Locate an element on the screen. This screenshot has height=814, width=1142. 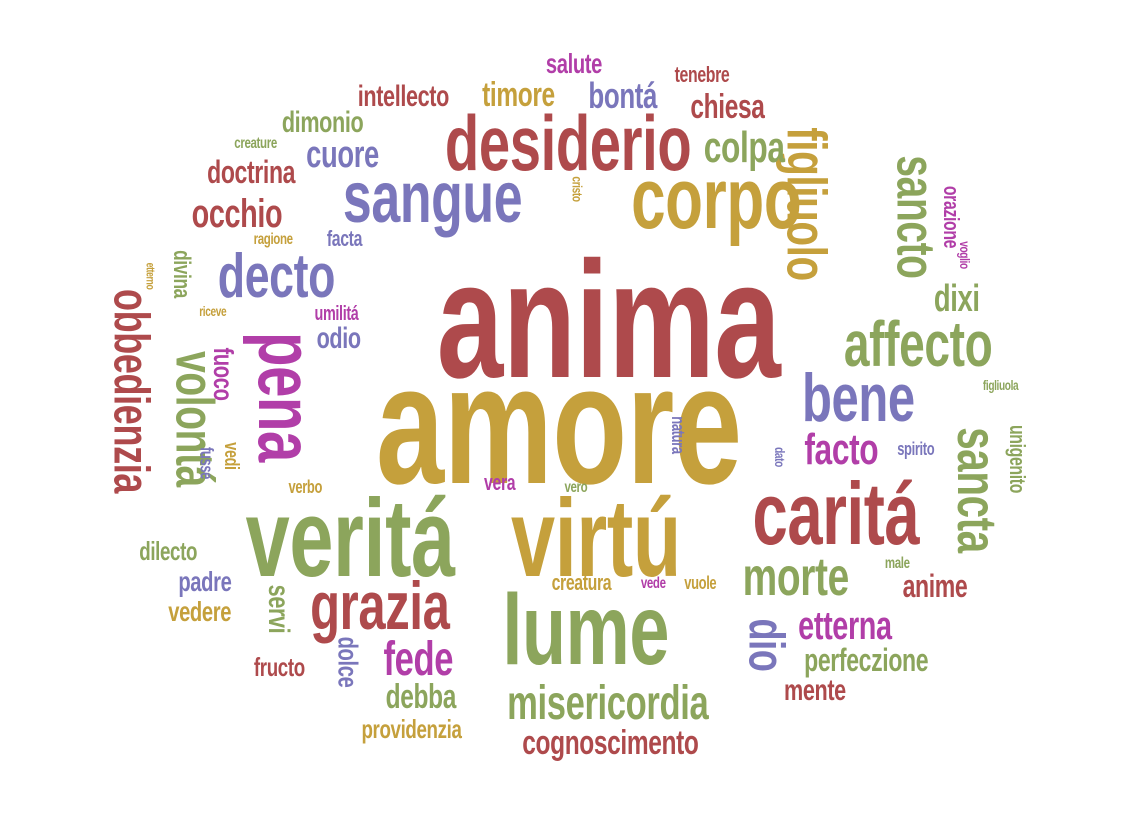
word-salute: salute is located at coordinates (574, 63).